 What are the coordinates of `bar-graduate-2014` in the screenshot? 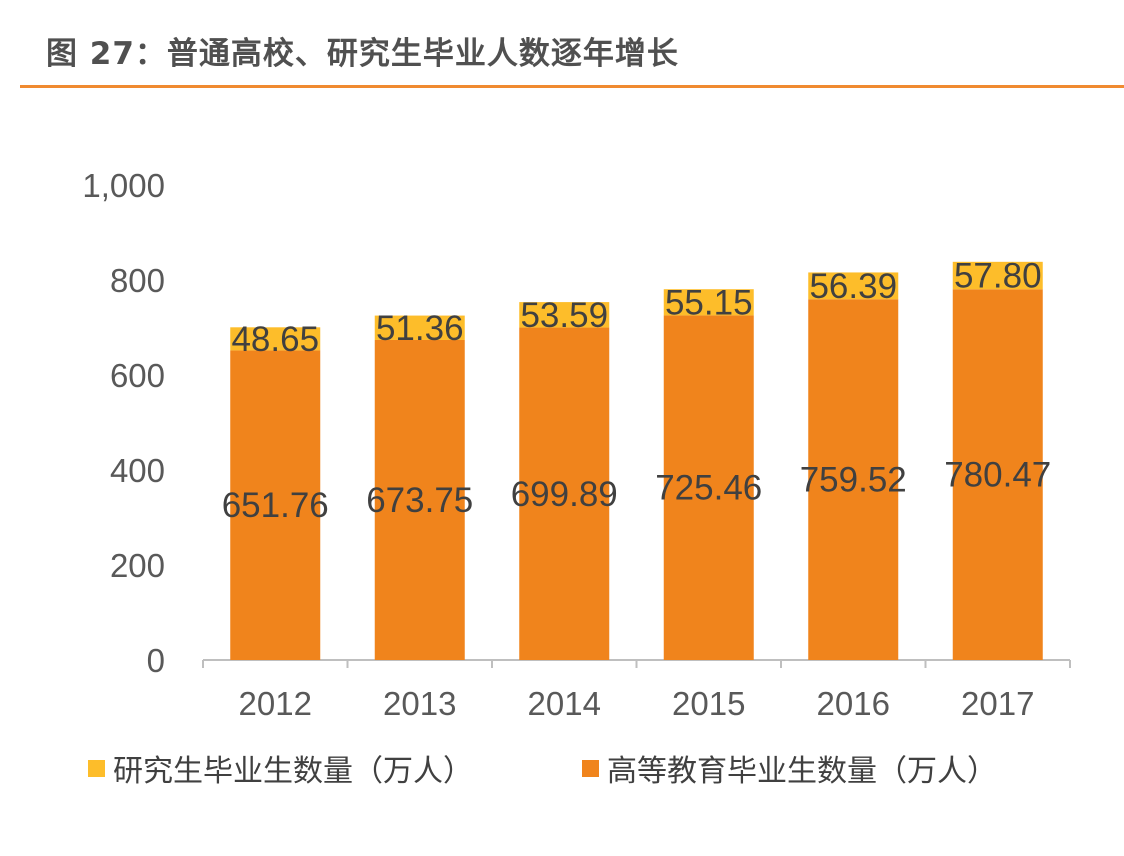 It's located at (564, 315).